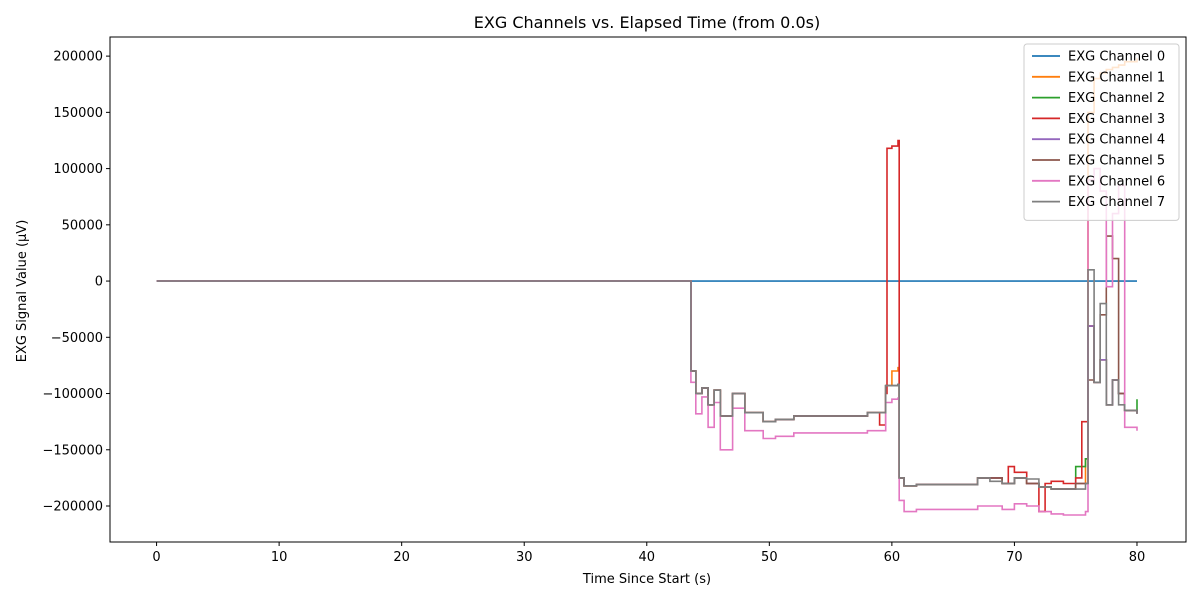  Describe the element at coordinates (82, 225) in the screenshot. I see `y-tick-label: 50000` at that location.